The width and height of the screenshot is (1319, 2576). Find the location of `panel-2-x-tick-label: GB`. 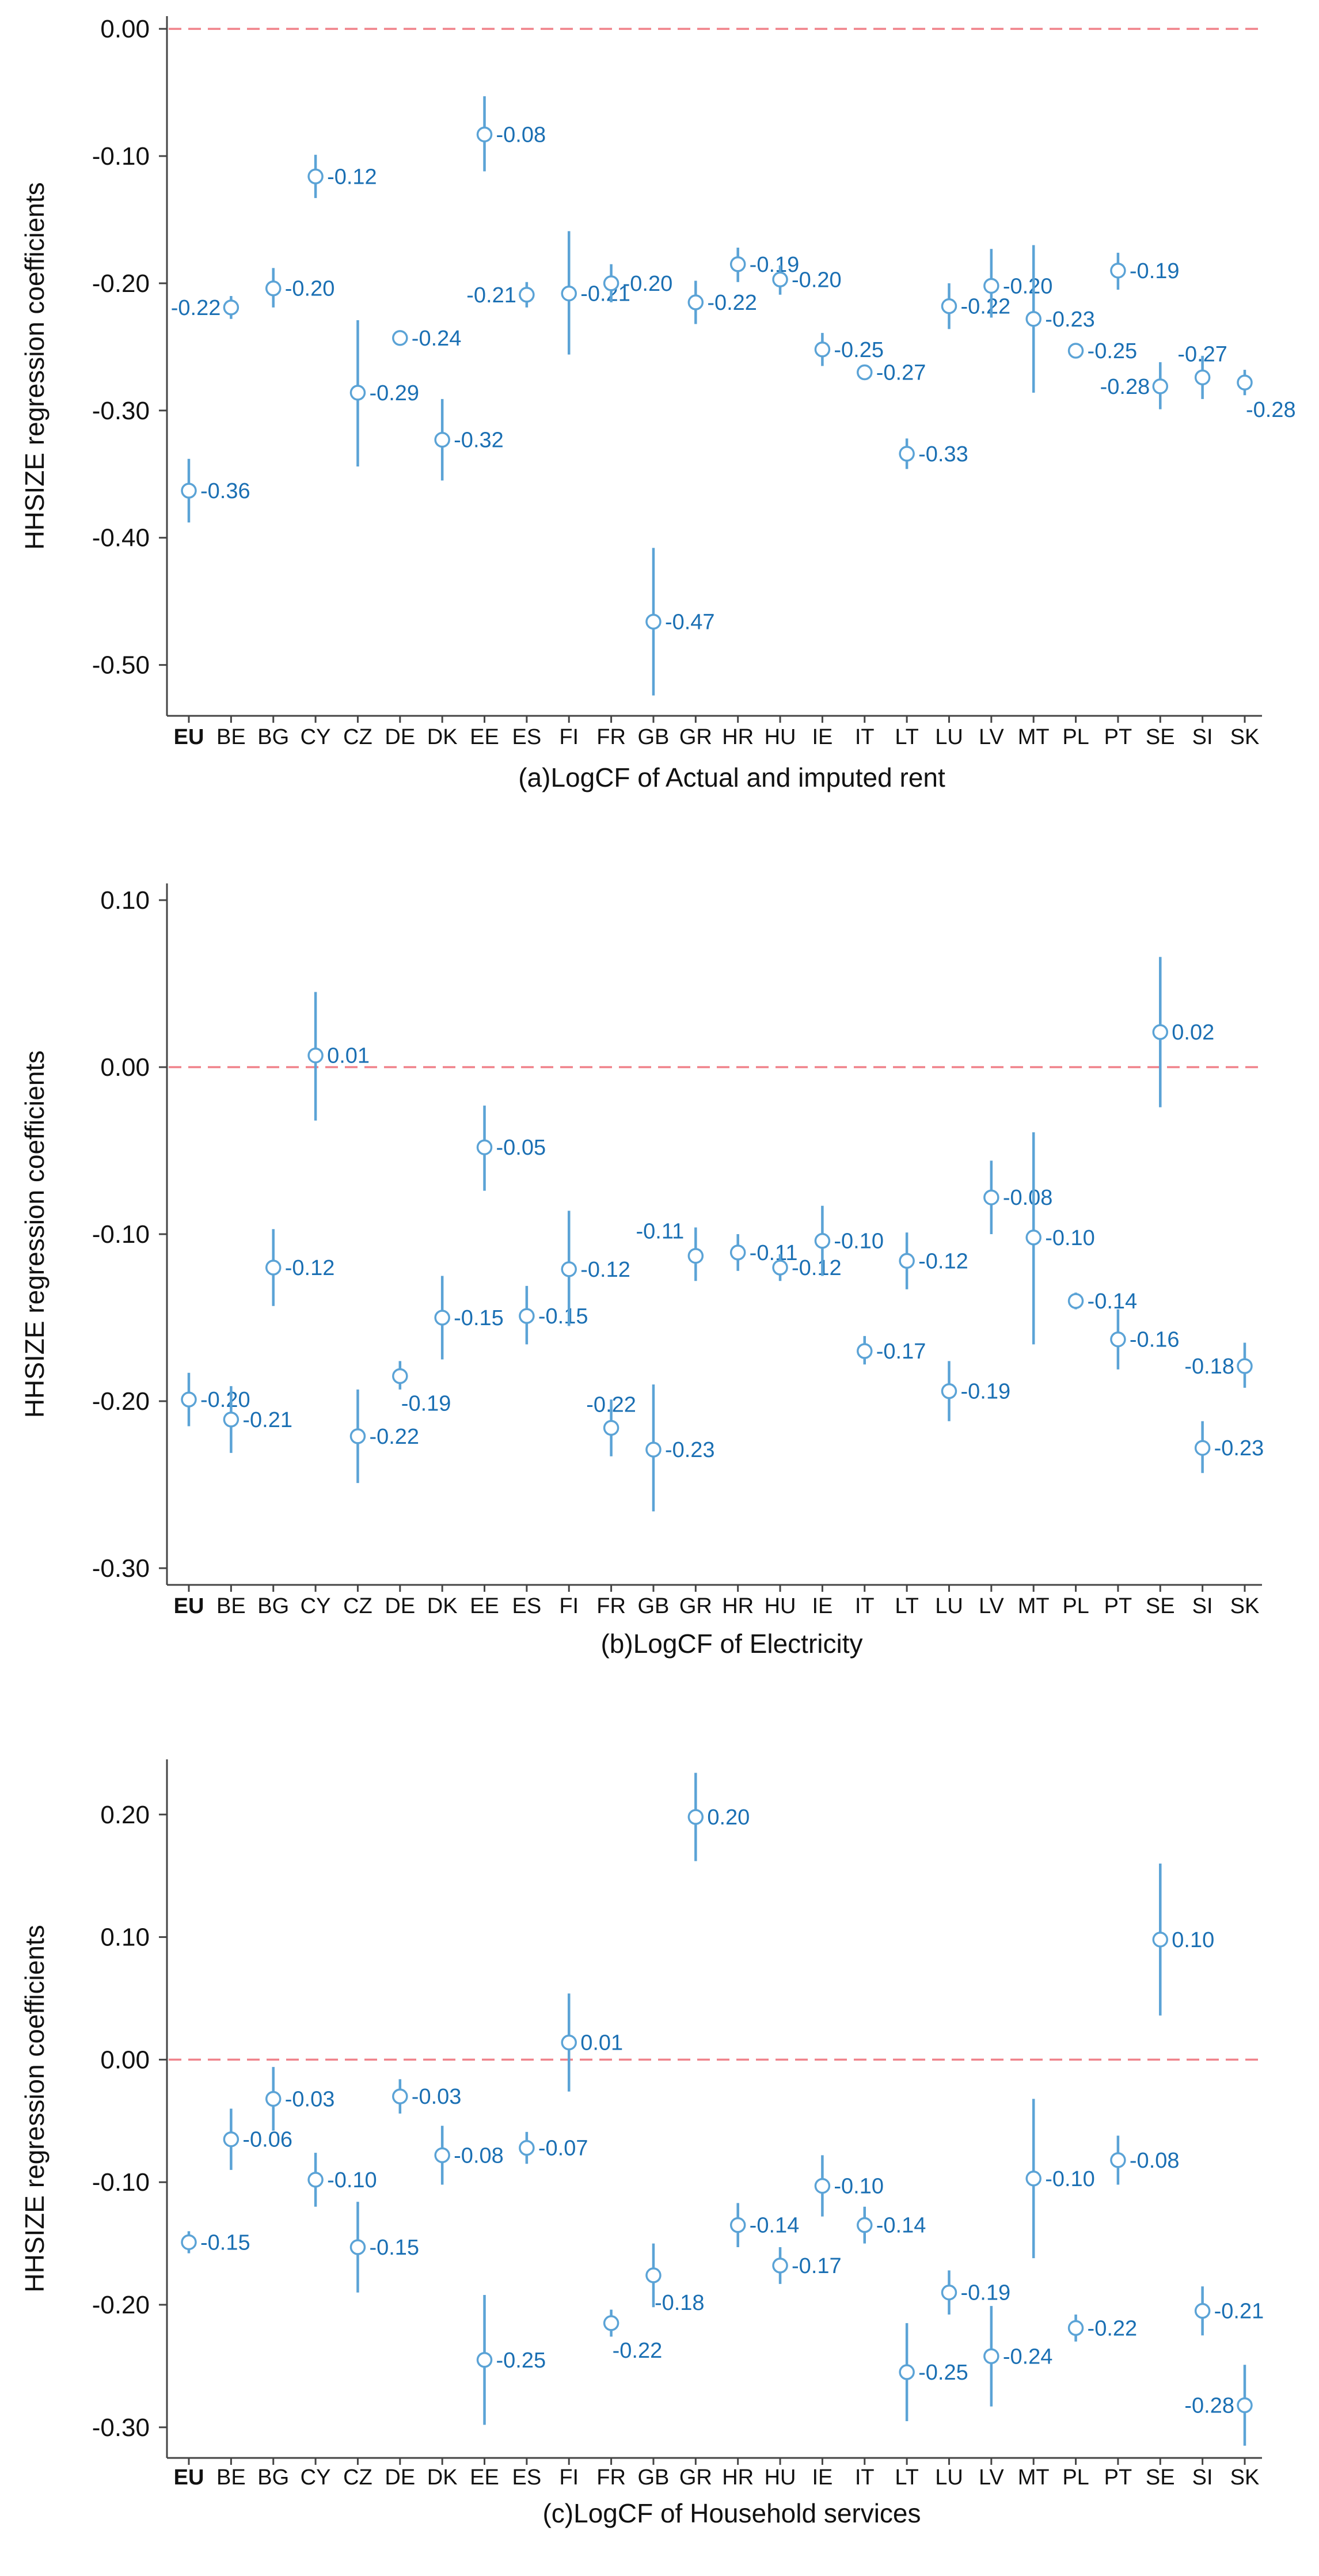

panel-2-x-tick-label: GB is located at coordinates (654, 1606).